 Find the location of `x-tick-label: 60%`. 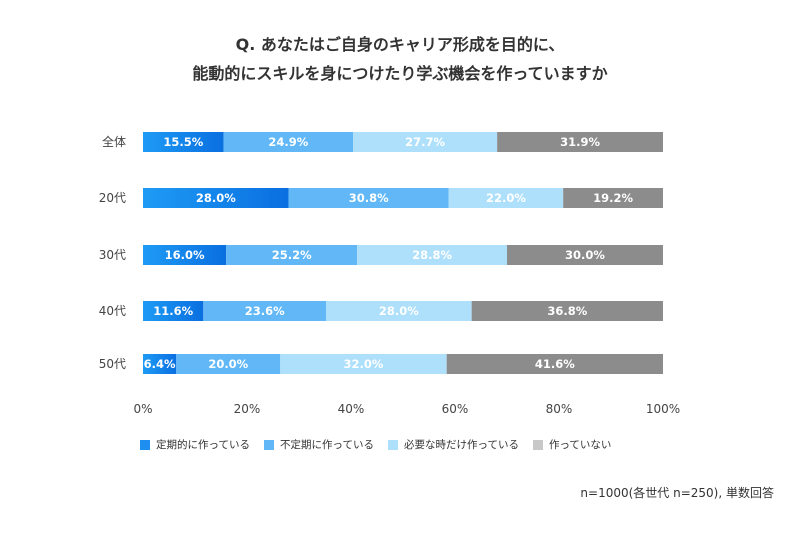

x-tick-label: 60% is located at coordinates (455, 409).